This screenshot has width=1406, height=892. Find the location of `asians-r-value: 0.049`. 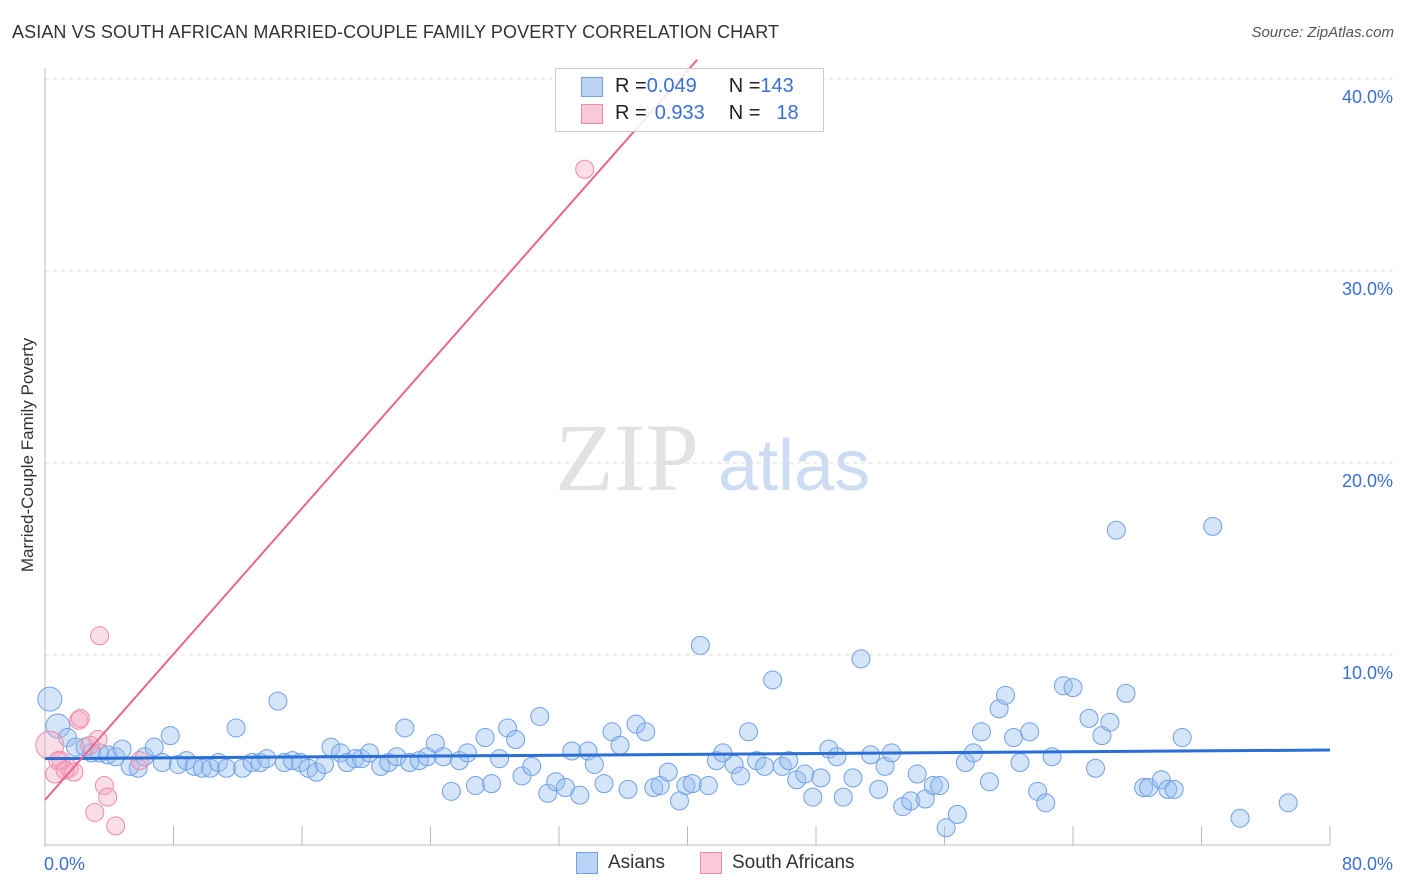

asians-r-value: 0.049 is located at coordinates (671, 86).